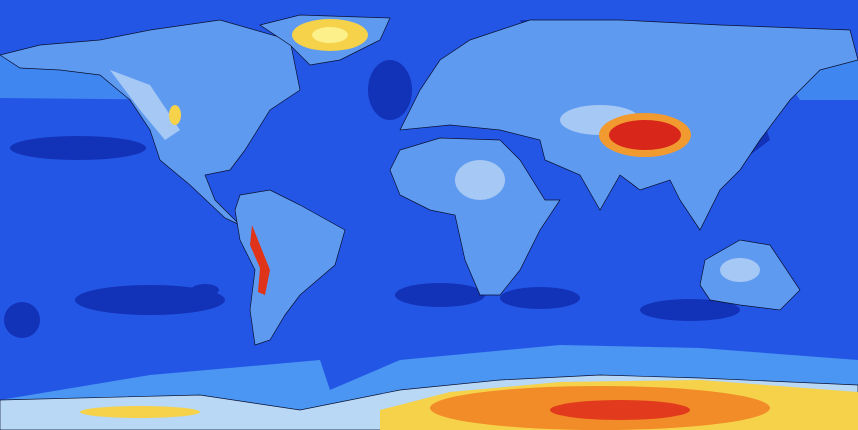  What do you see at coordinates (290, 267) in the screenshot?
I see `south-america` at bounding box center [290, 267].